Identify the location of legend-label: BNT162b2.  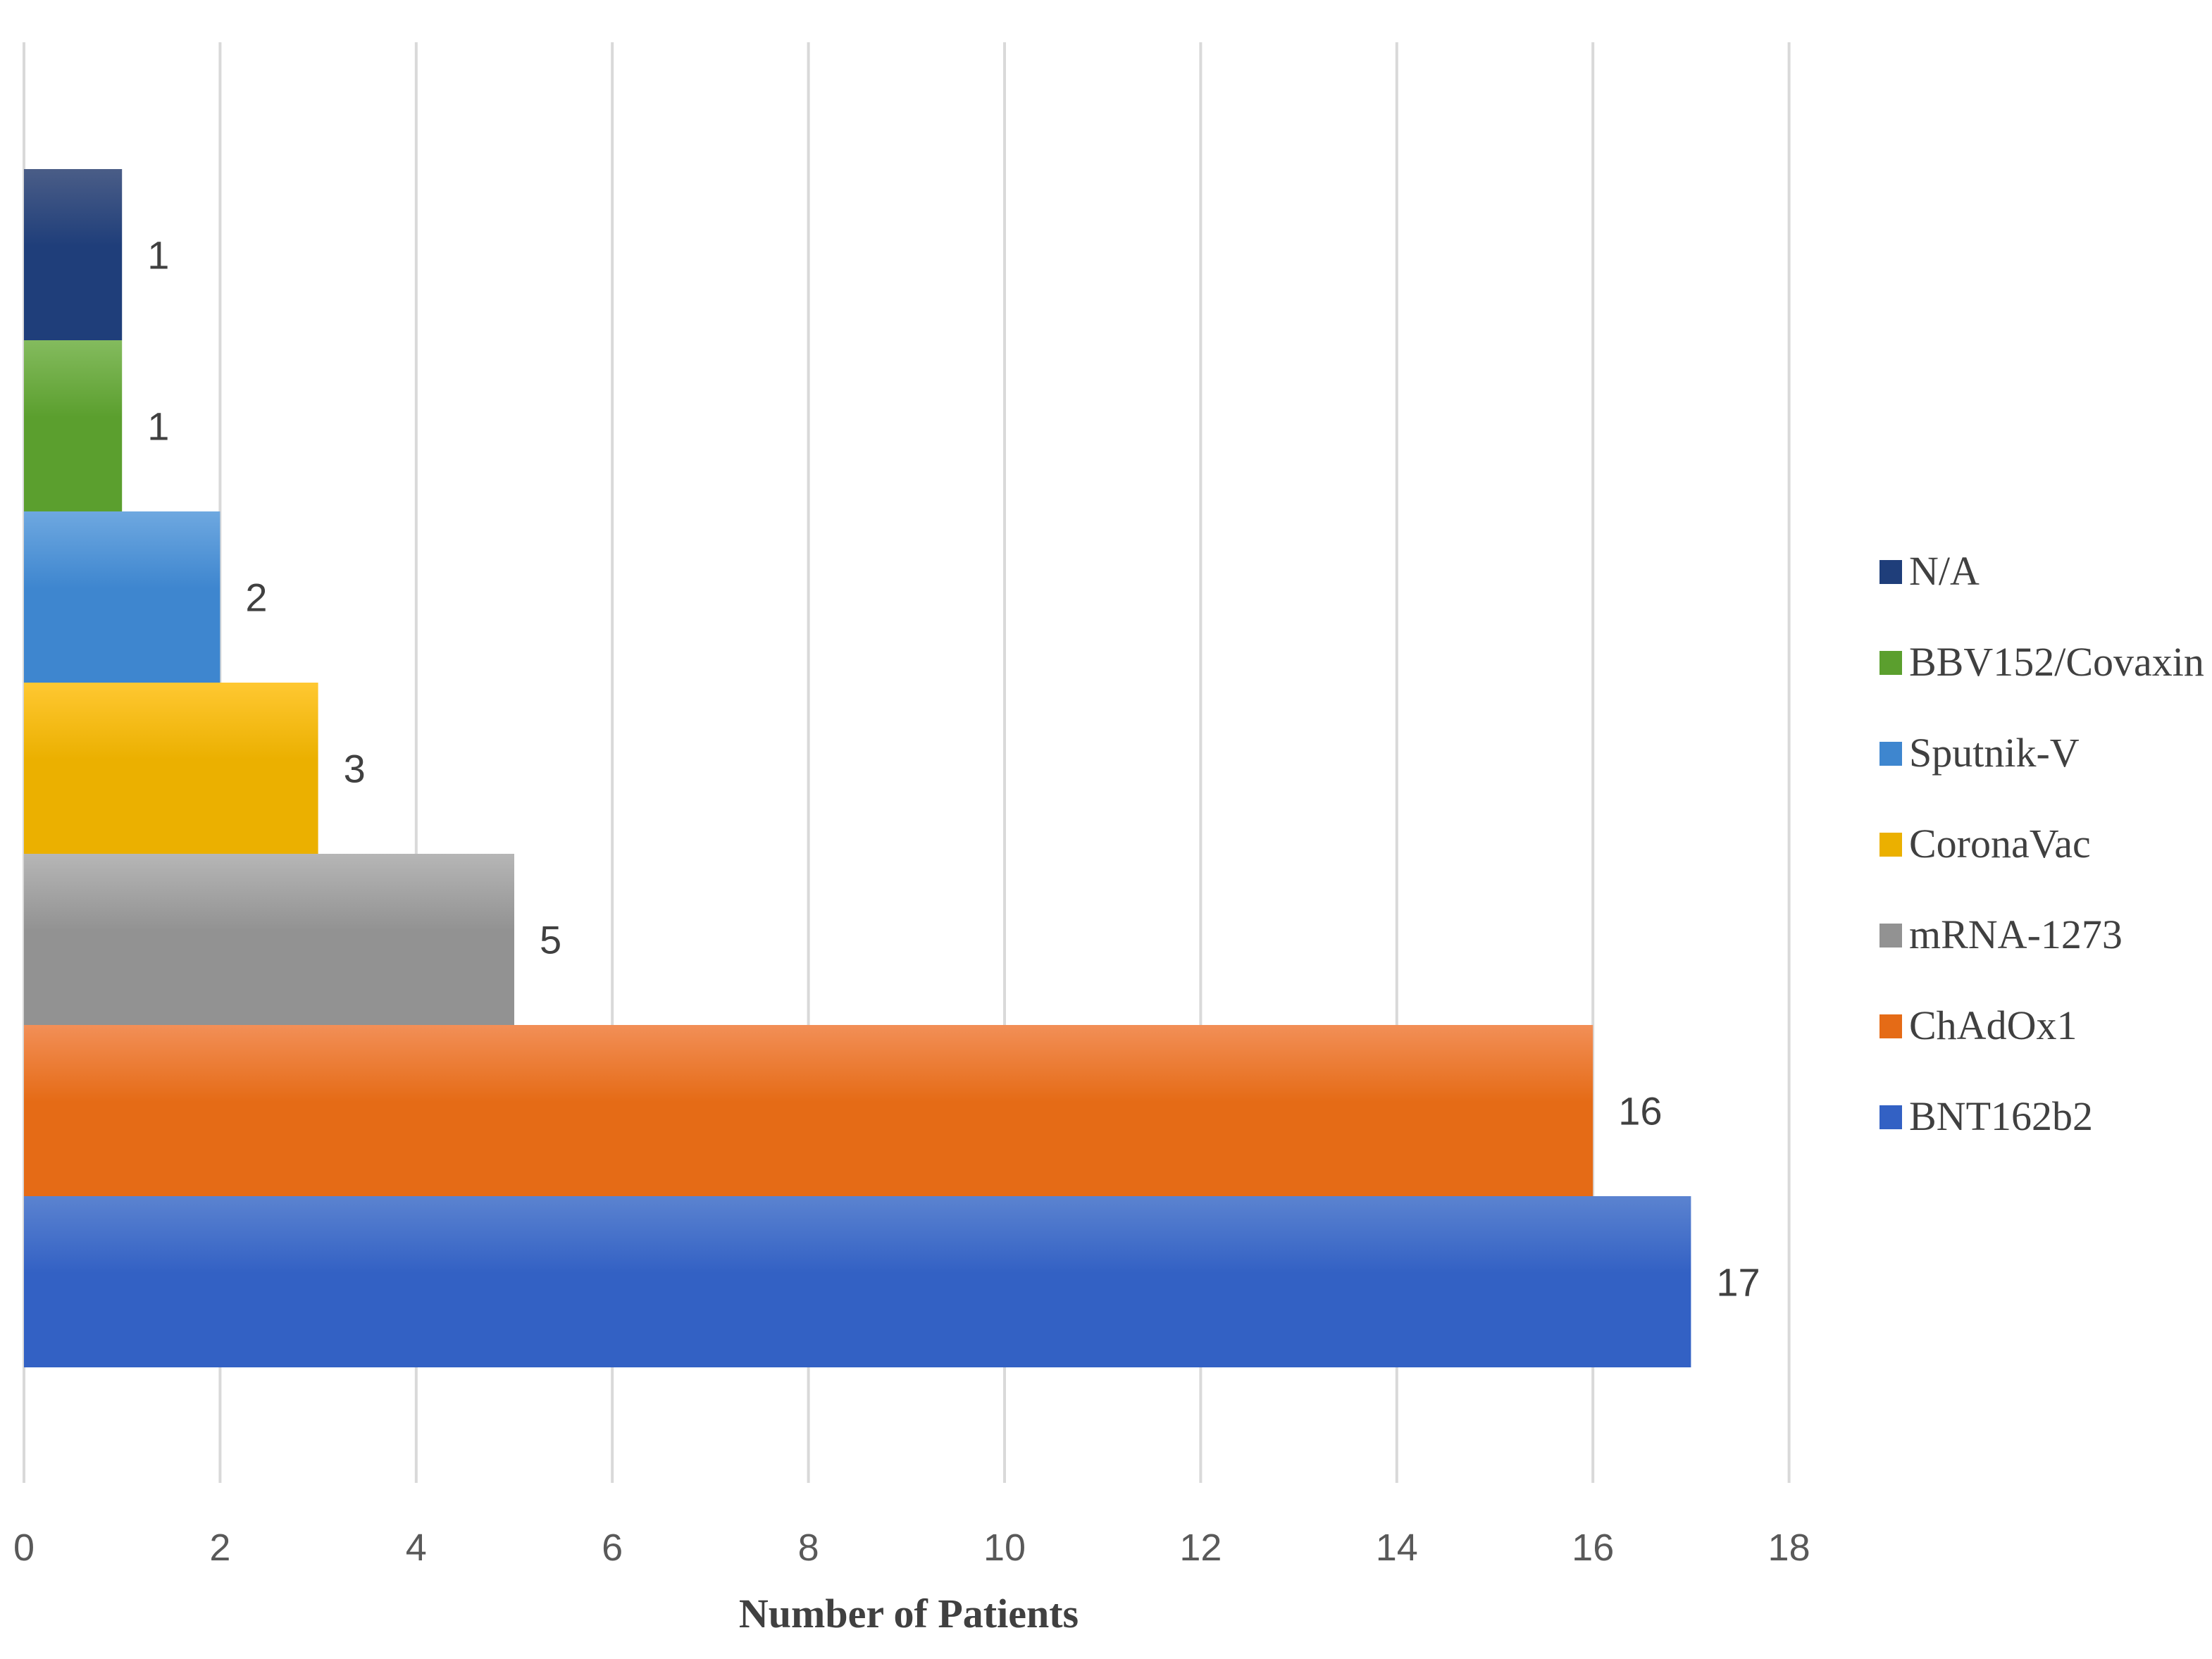
(2001, 1116).